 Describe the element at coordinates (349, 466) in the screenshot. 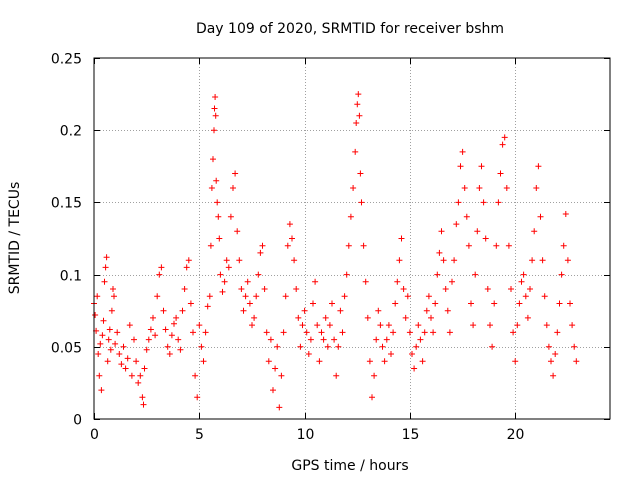

I see `x-axis-label: GPS time / hours` at that location.